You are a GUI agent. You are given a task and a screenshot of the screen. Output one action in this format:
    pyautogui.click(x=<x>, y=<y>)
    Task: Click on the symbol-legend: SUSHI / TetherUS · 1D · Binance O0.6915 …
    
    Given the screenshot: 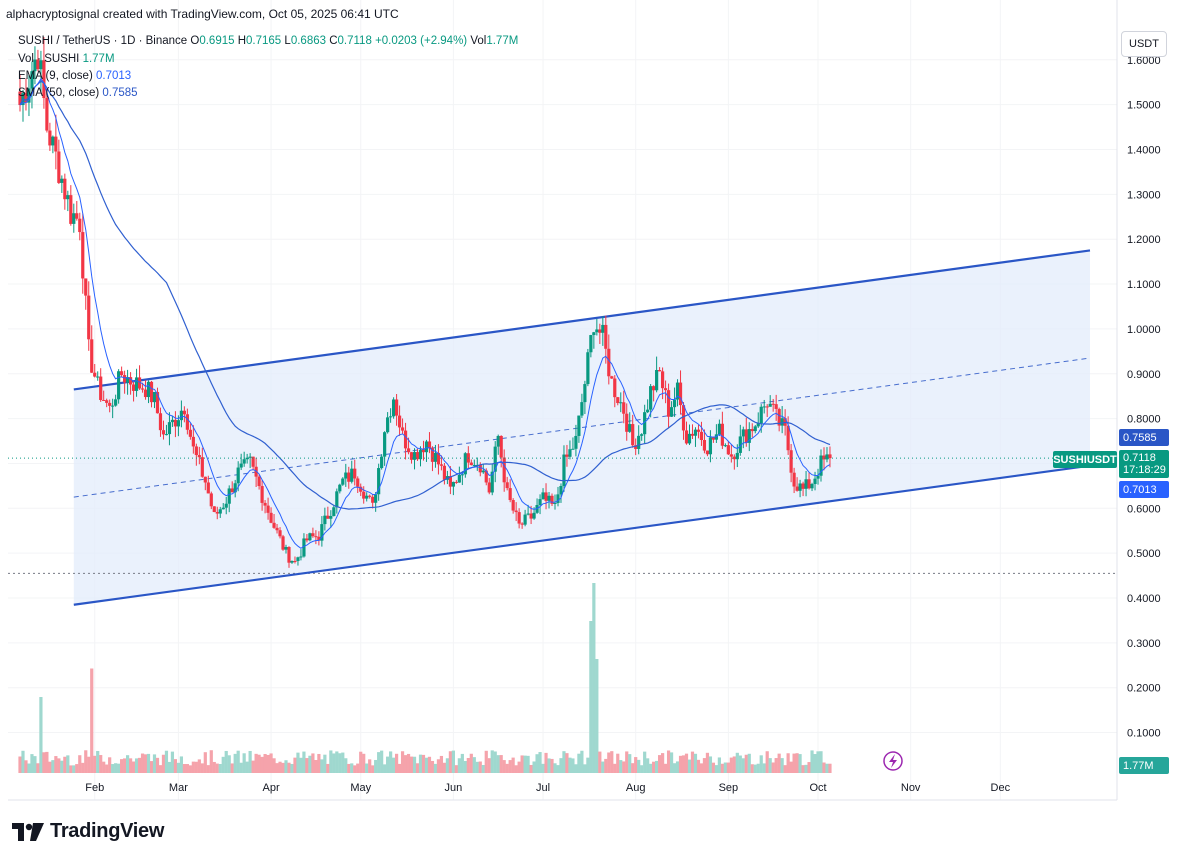 What is the action you would take?
    pyautogui.click(x=268, y=41)
    